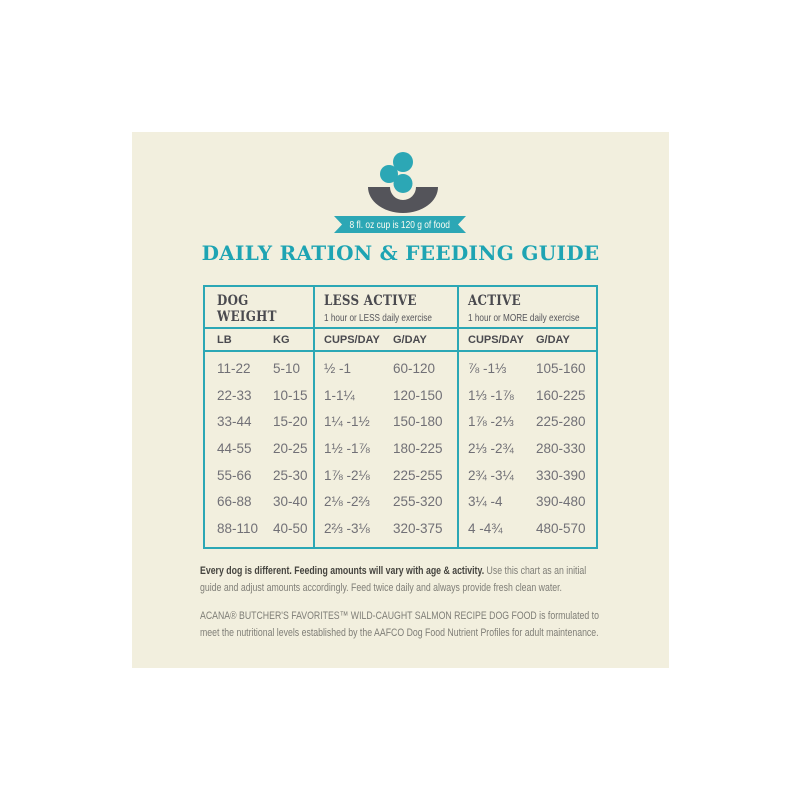 The image size is (800, 800). What do you see at coordinates (418, 475) in the screenshot?
I see `table-cell: 225-255` at bounding box center [418, 475].